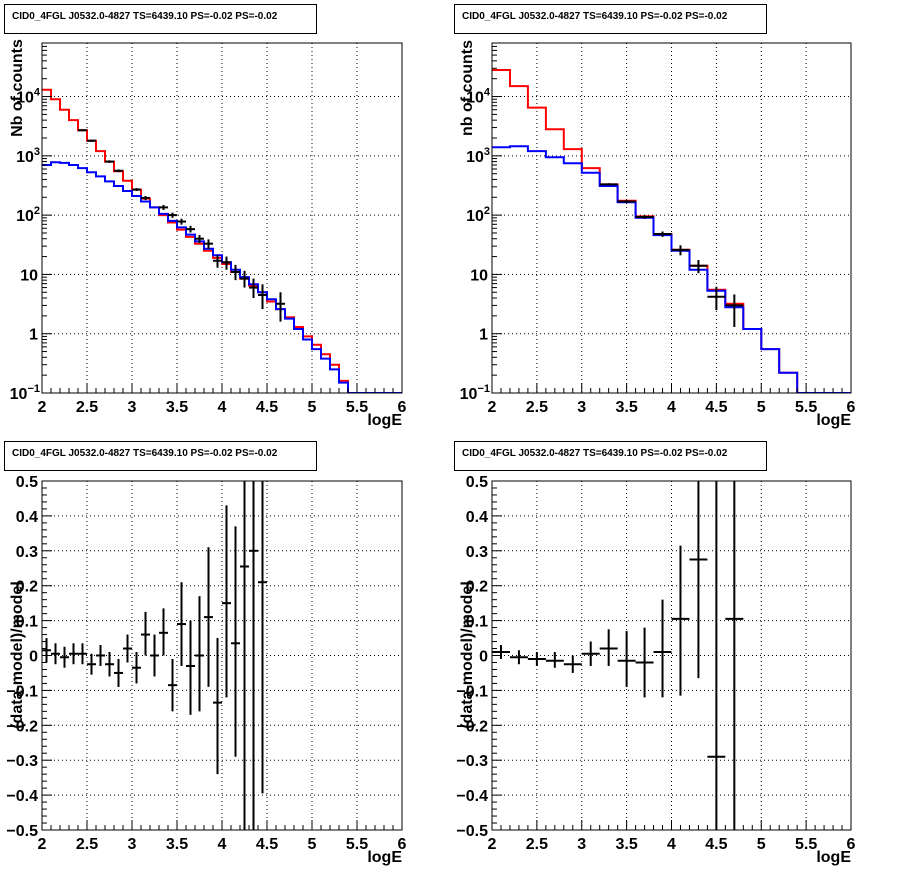  Describe the element at coordinates (472, 796) in the screenshot. I see `y-tick-label: −0.4` at that location.